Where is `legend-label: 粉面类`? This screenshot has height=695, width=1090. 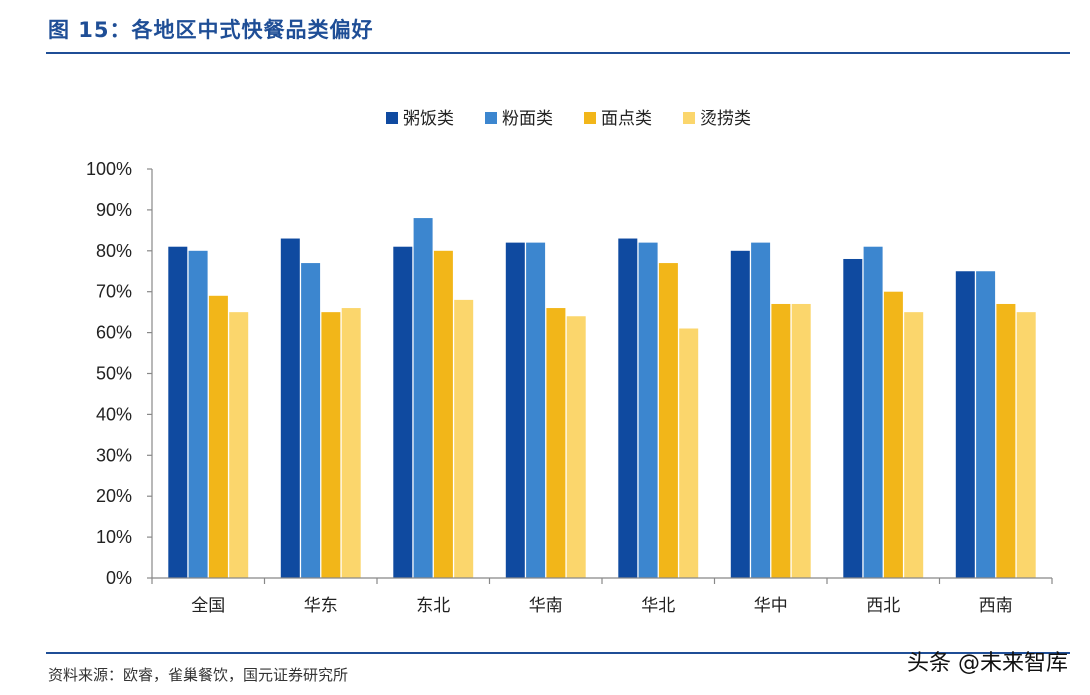 legend-label: 粉面类 is located at coordinates (527, 119).